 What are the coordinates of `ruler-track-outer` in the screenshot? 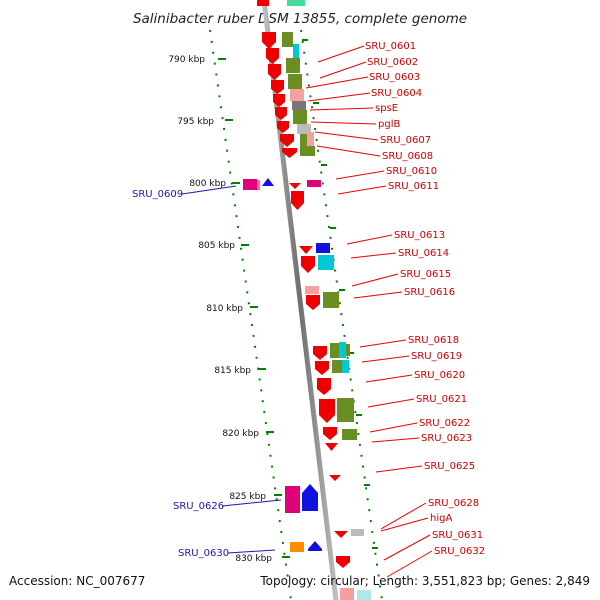 It's located at (250, 314).